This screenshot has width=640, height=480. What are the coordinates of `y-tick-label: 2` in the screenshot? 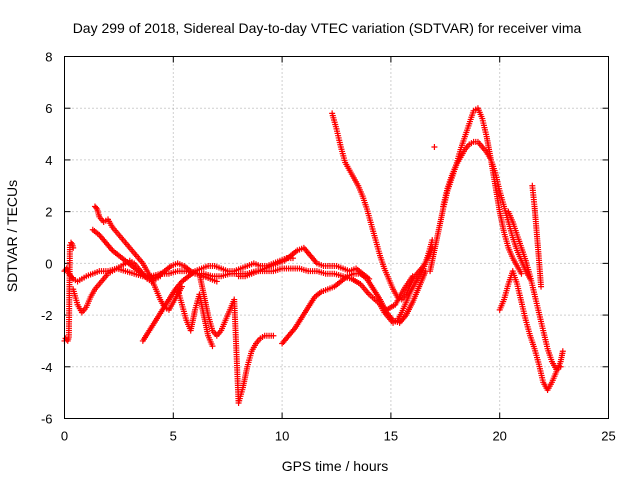 It's located at (48, 212).